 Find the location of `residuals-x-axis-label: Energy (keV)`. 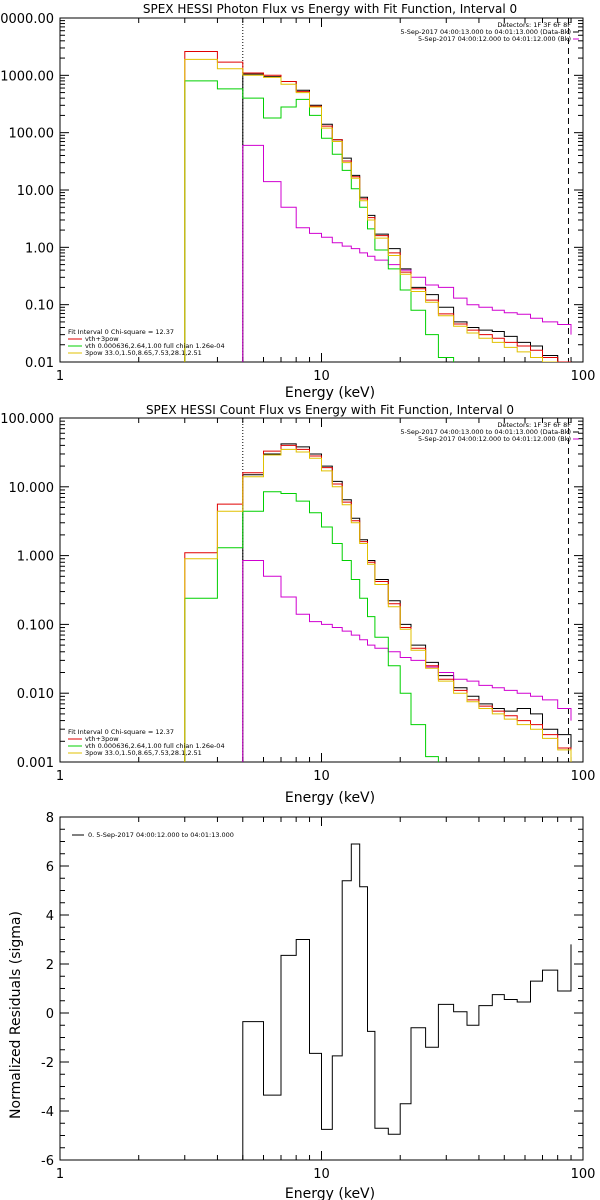

residuals-x-axis-label: Energy (keV) is located at coordinates (330, 1193).